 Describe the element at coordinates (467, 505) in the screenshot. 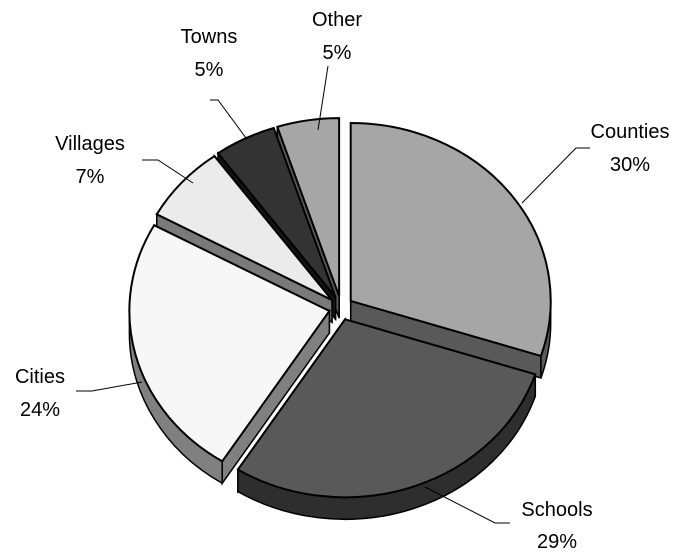

I see `leader-schools` at that location.